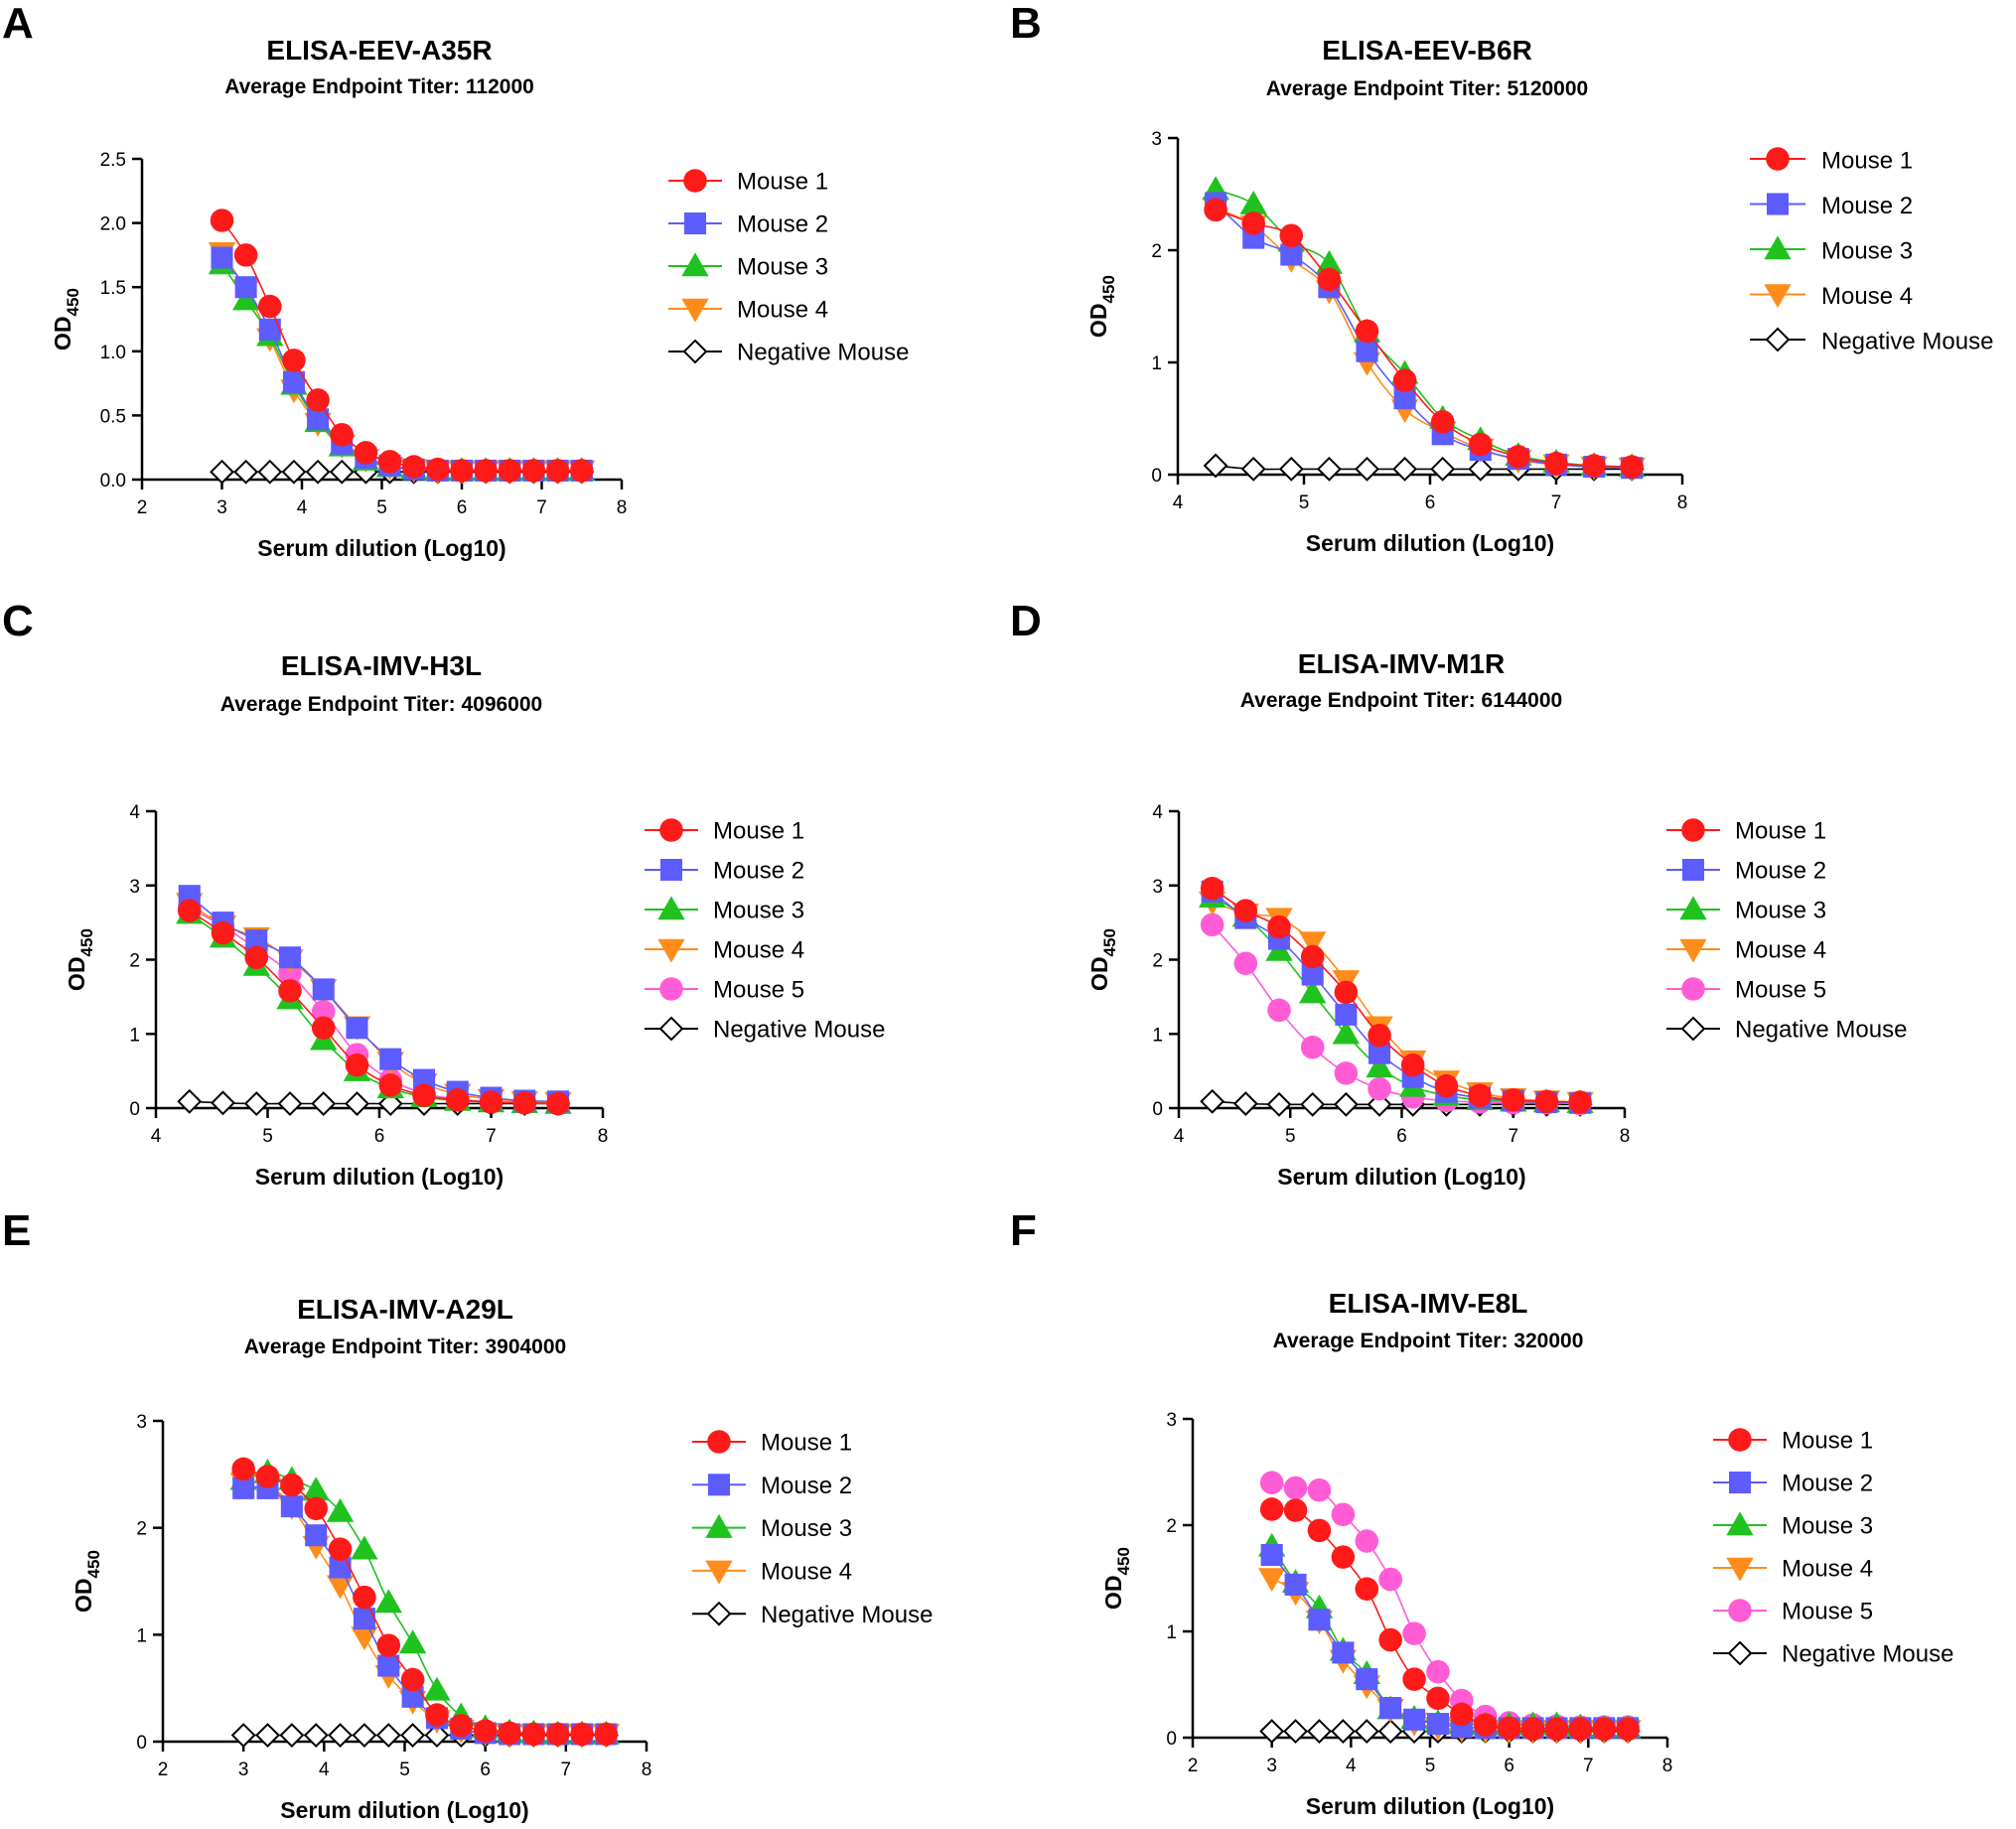 The width and height of the screenshot is (2016, 1829). Describe the element at coordinates (541, 508) in the screenshot. I see `x-tick-label: 7` at that location.